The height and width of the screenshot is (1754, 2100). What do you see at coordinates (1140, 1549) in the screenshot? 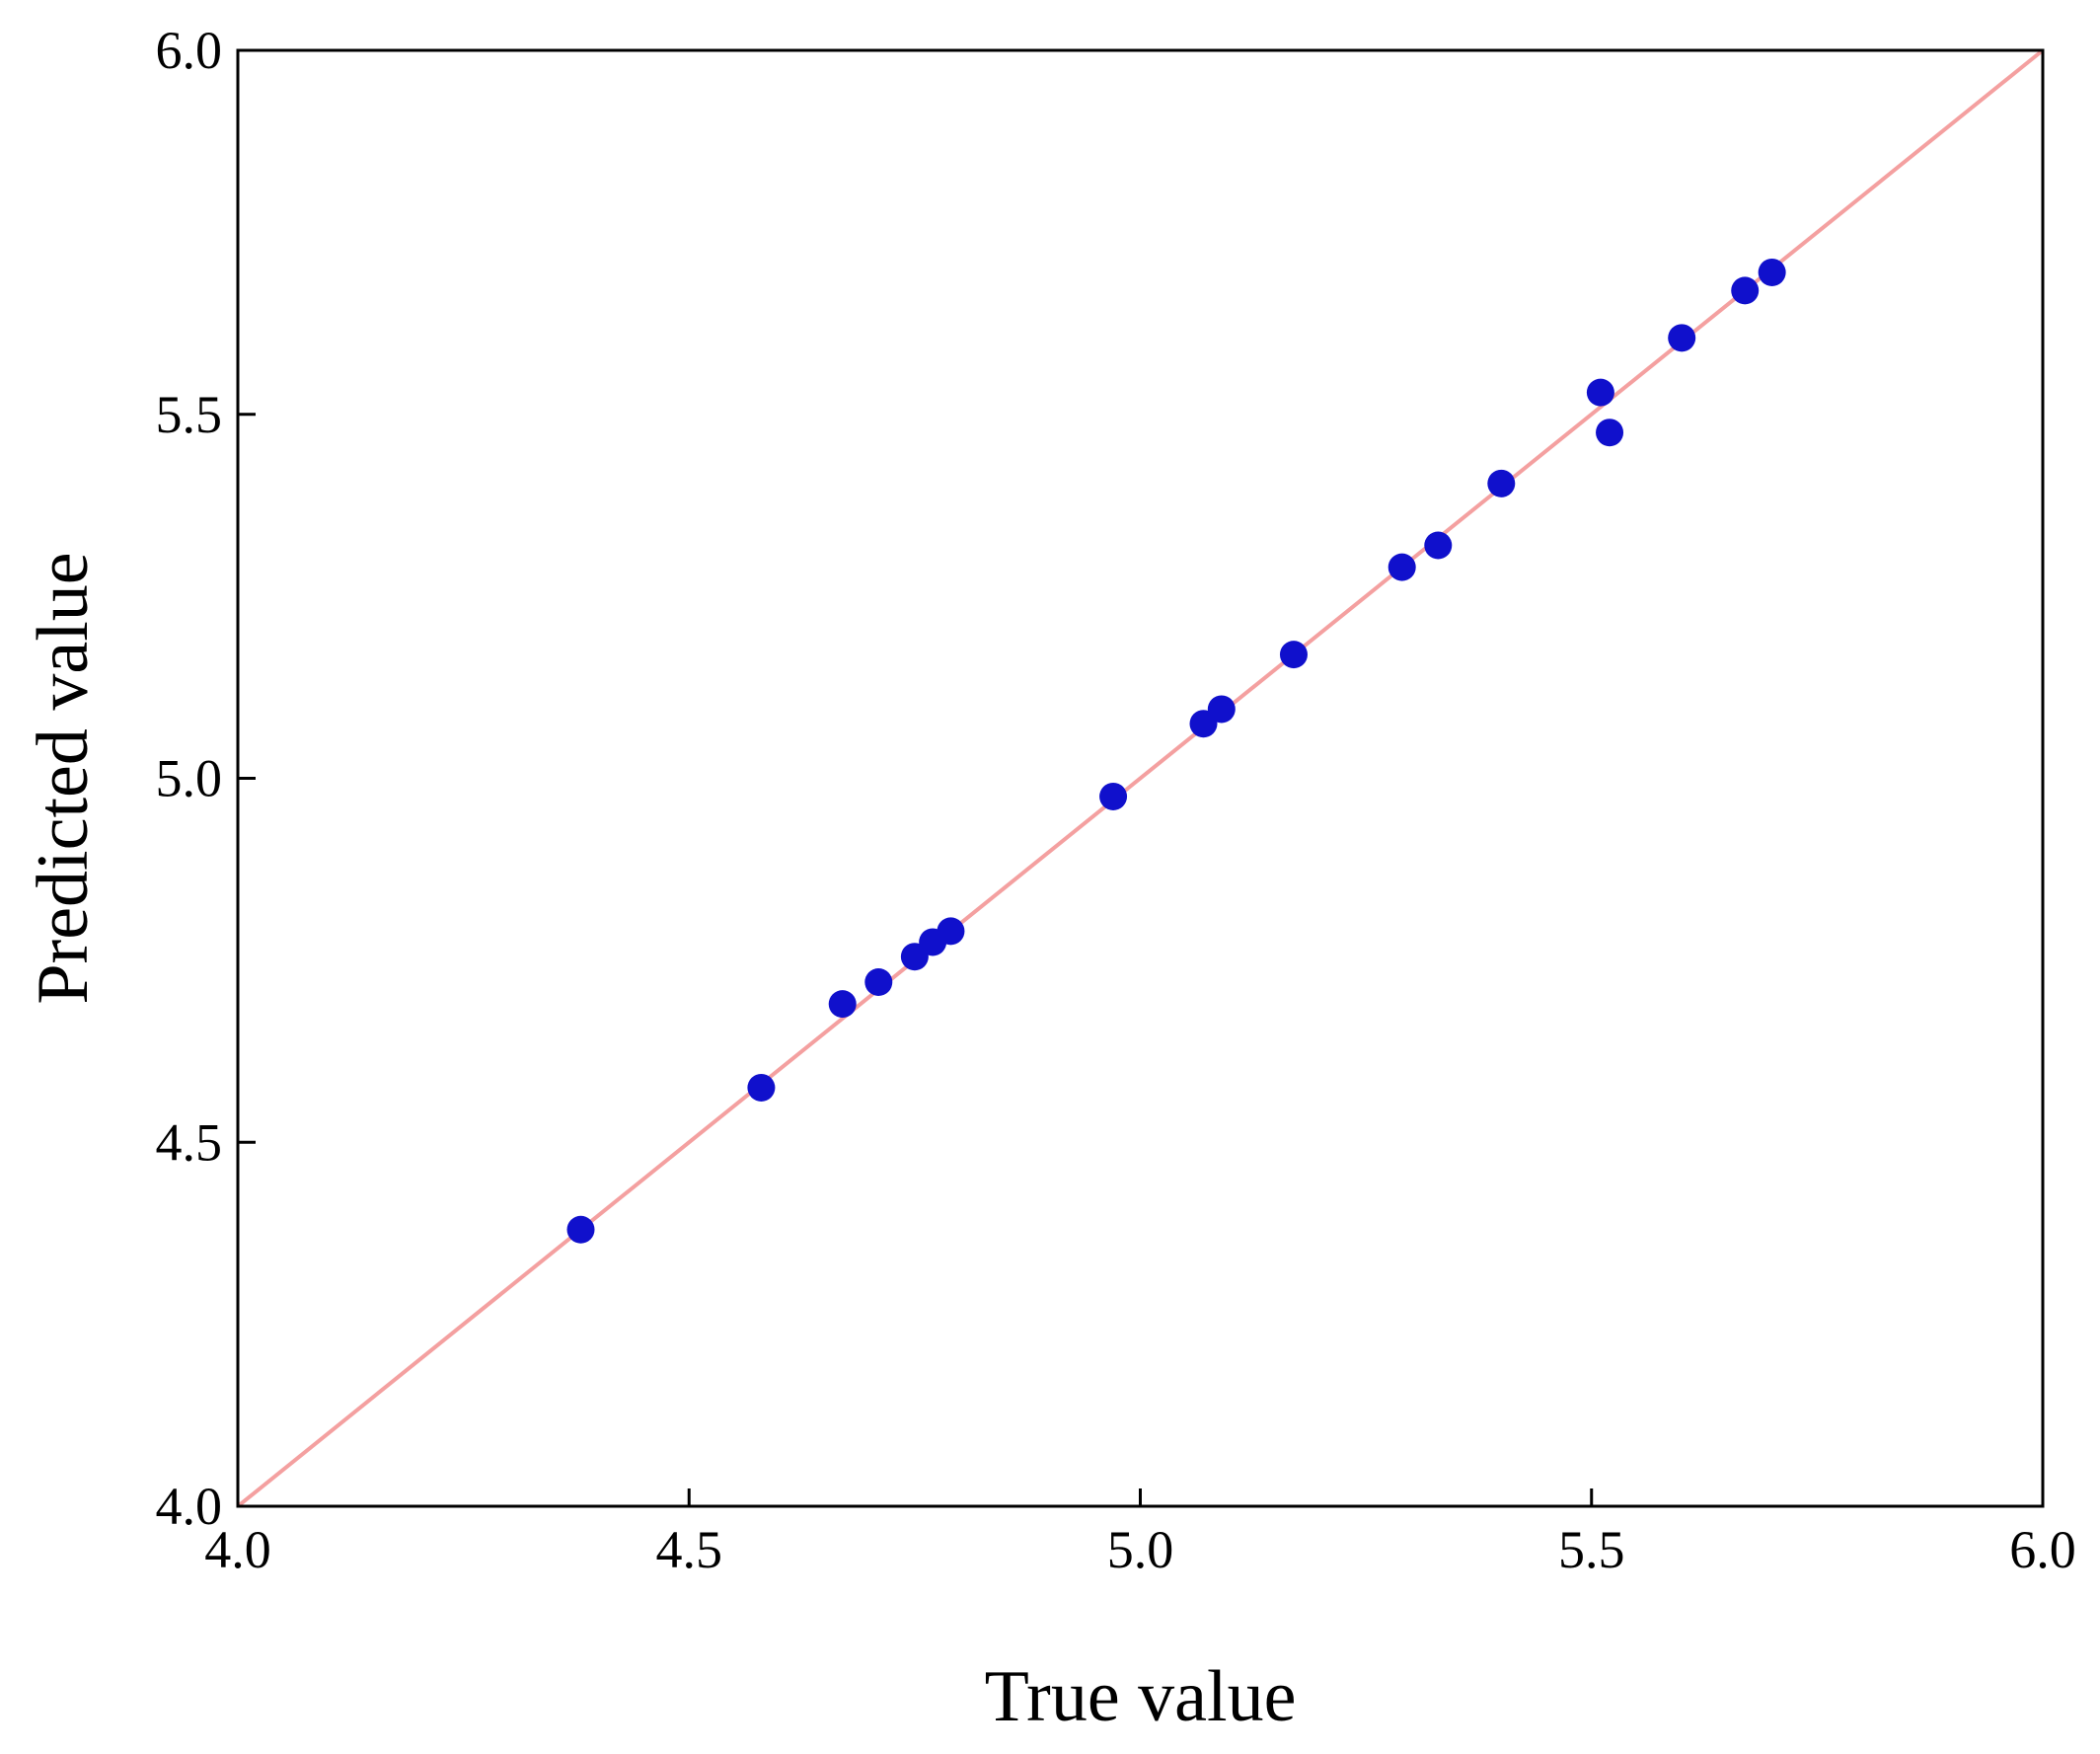
I see `x-tick-label-5.0: 5.0` at bounding box center [1140, 1549].